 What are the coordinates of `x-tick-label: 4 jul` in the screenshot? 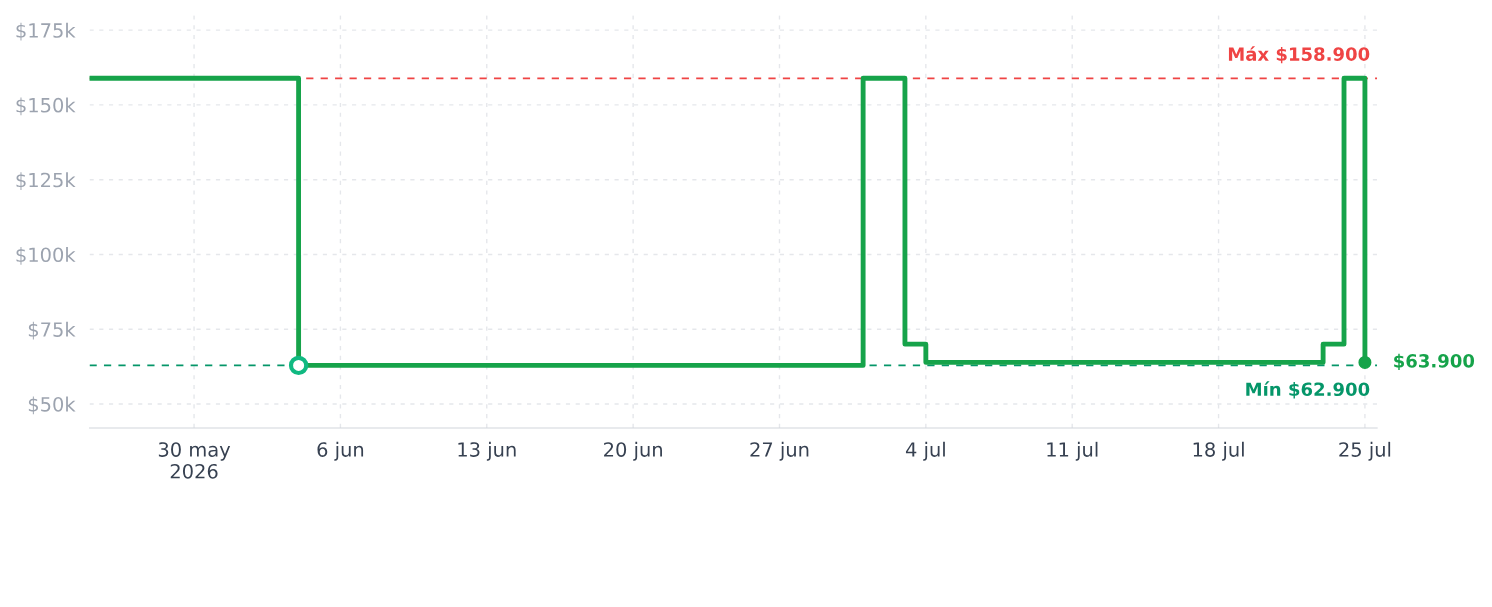 It's located at (925, 451).